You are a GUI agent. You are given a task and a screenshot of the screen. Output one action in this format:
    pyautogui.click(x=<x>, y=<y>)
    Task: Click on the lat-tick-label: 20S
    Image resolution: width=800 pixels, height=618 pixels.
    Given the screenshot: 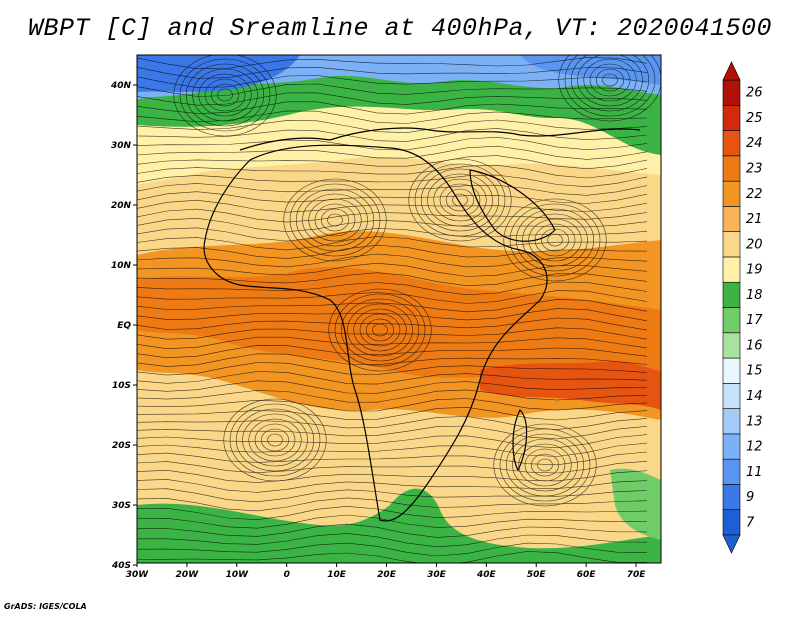 What is the action you would take?
    pyautogui.click(x=121, y=446)
    